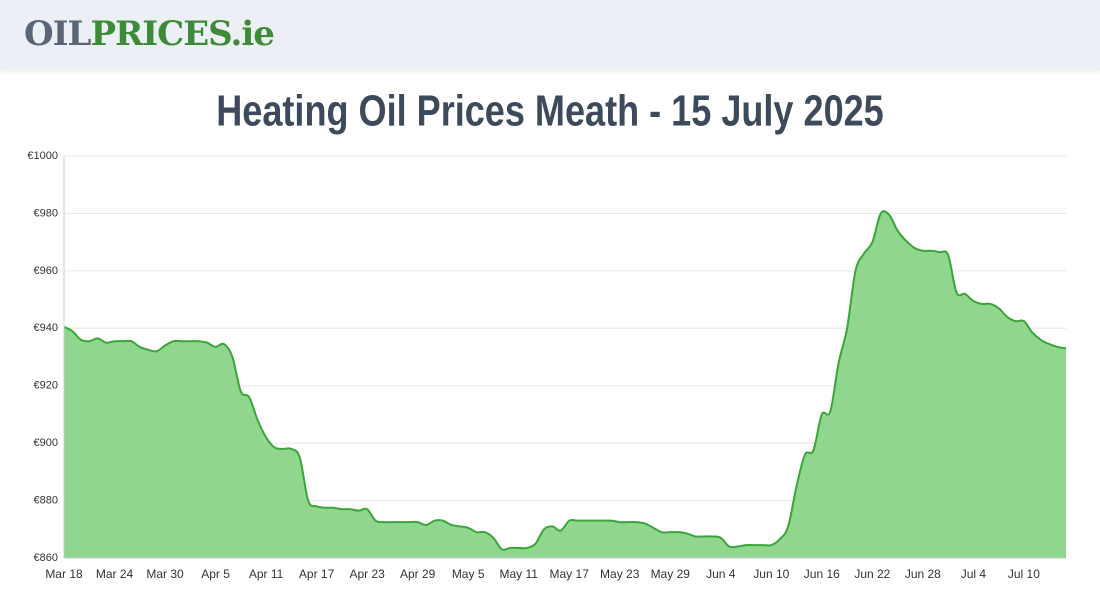 This screenshot has width=1100, height=600. What do you see at coordinates (550, 35) in the screenshot?
I see `header: OILPRICES.ie` at bounding box center [550, 35].